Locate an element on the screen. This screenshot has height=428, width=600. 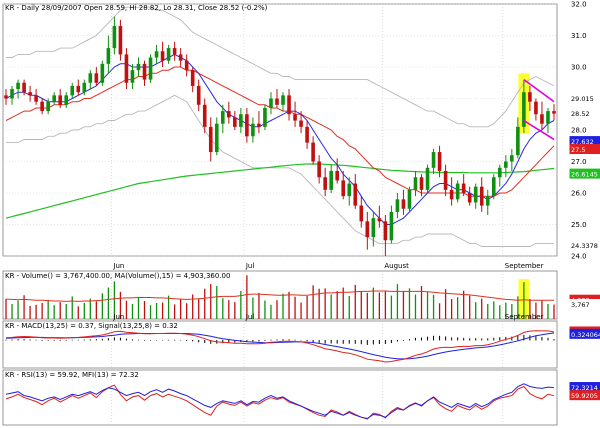
price-tick-label-2: 26.0 is located at coordinates (579, 194).